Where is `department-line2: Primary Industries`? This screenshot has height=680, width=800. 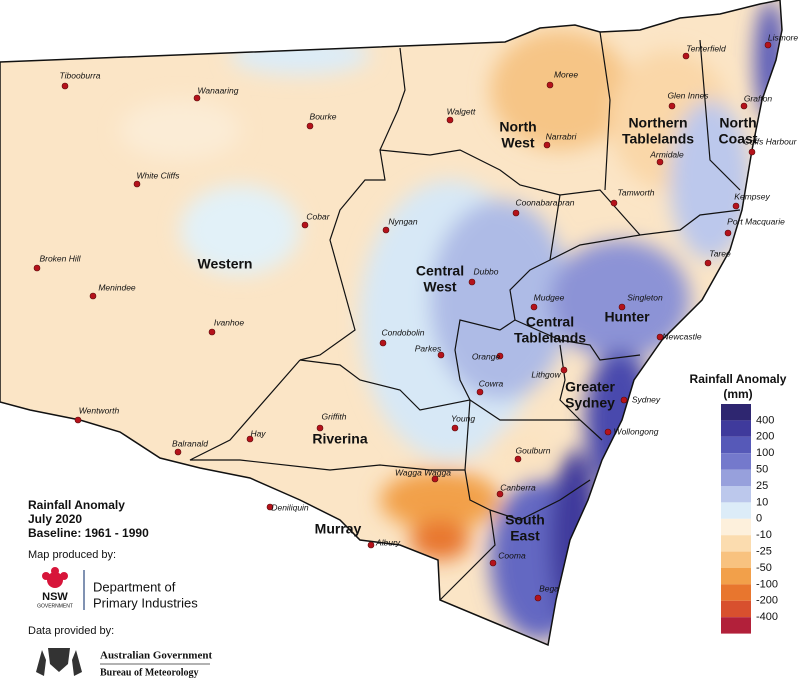
department-line2: Primary Industries is located at coordinates (145, 602).